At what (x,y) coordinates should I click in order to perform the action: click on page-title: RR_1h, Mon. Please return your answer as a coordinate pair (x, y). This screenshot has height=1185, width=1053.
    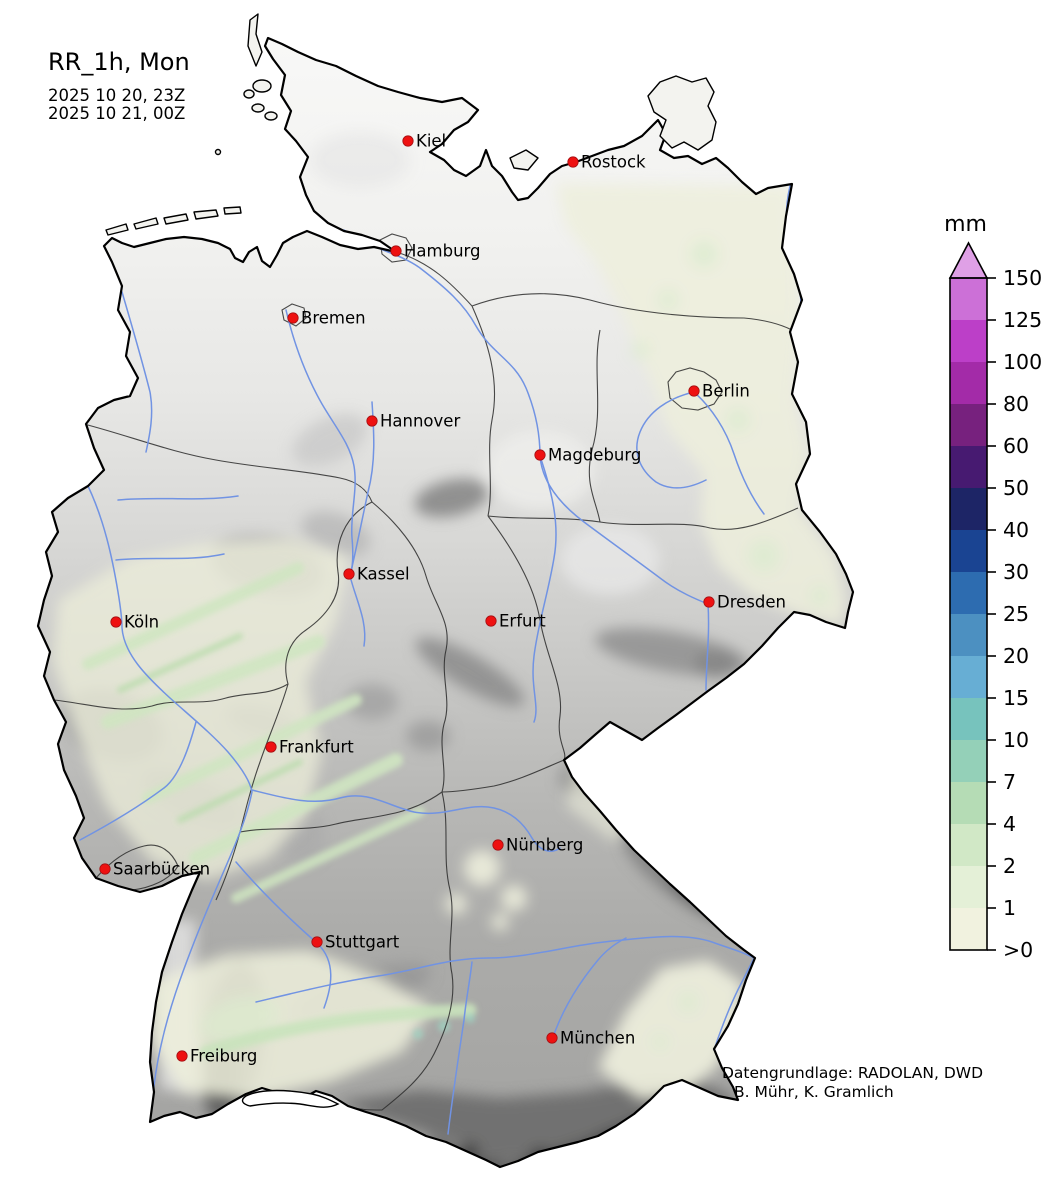
    Looking at the image, I should click on (119, 62).